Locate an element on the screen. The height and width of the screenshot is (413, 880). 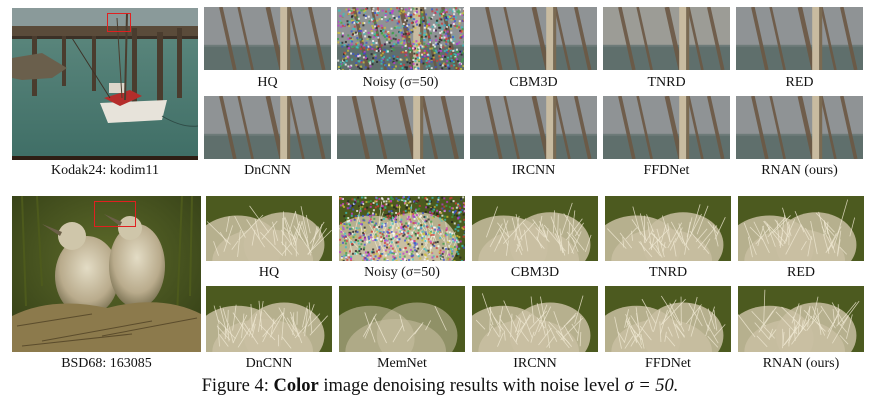
bsd-label-red: RED is located at coordinates (801, 272).